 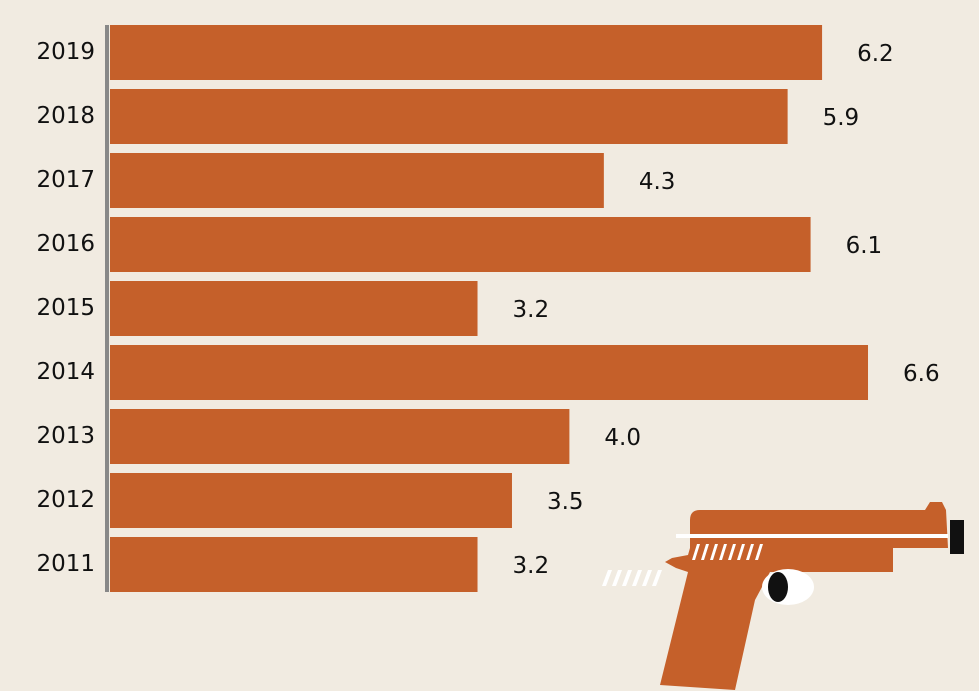 I want to click on y-tick-label: 2013, so click(x=65, y=436).